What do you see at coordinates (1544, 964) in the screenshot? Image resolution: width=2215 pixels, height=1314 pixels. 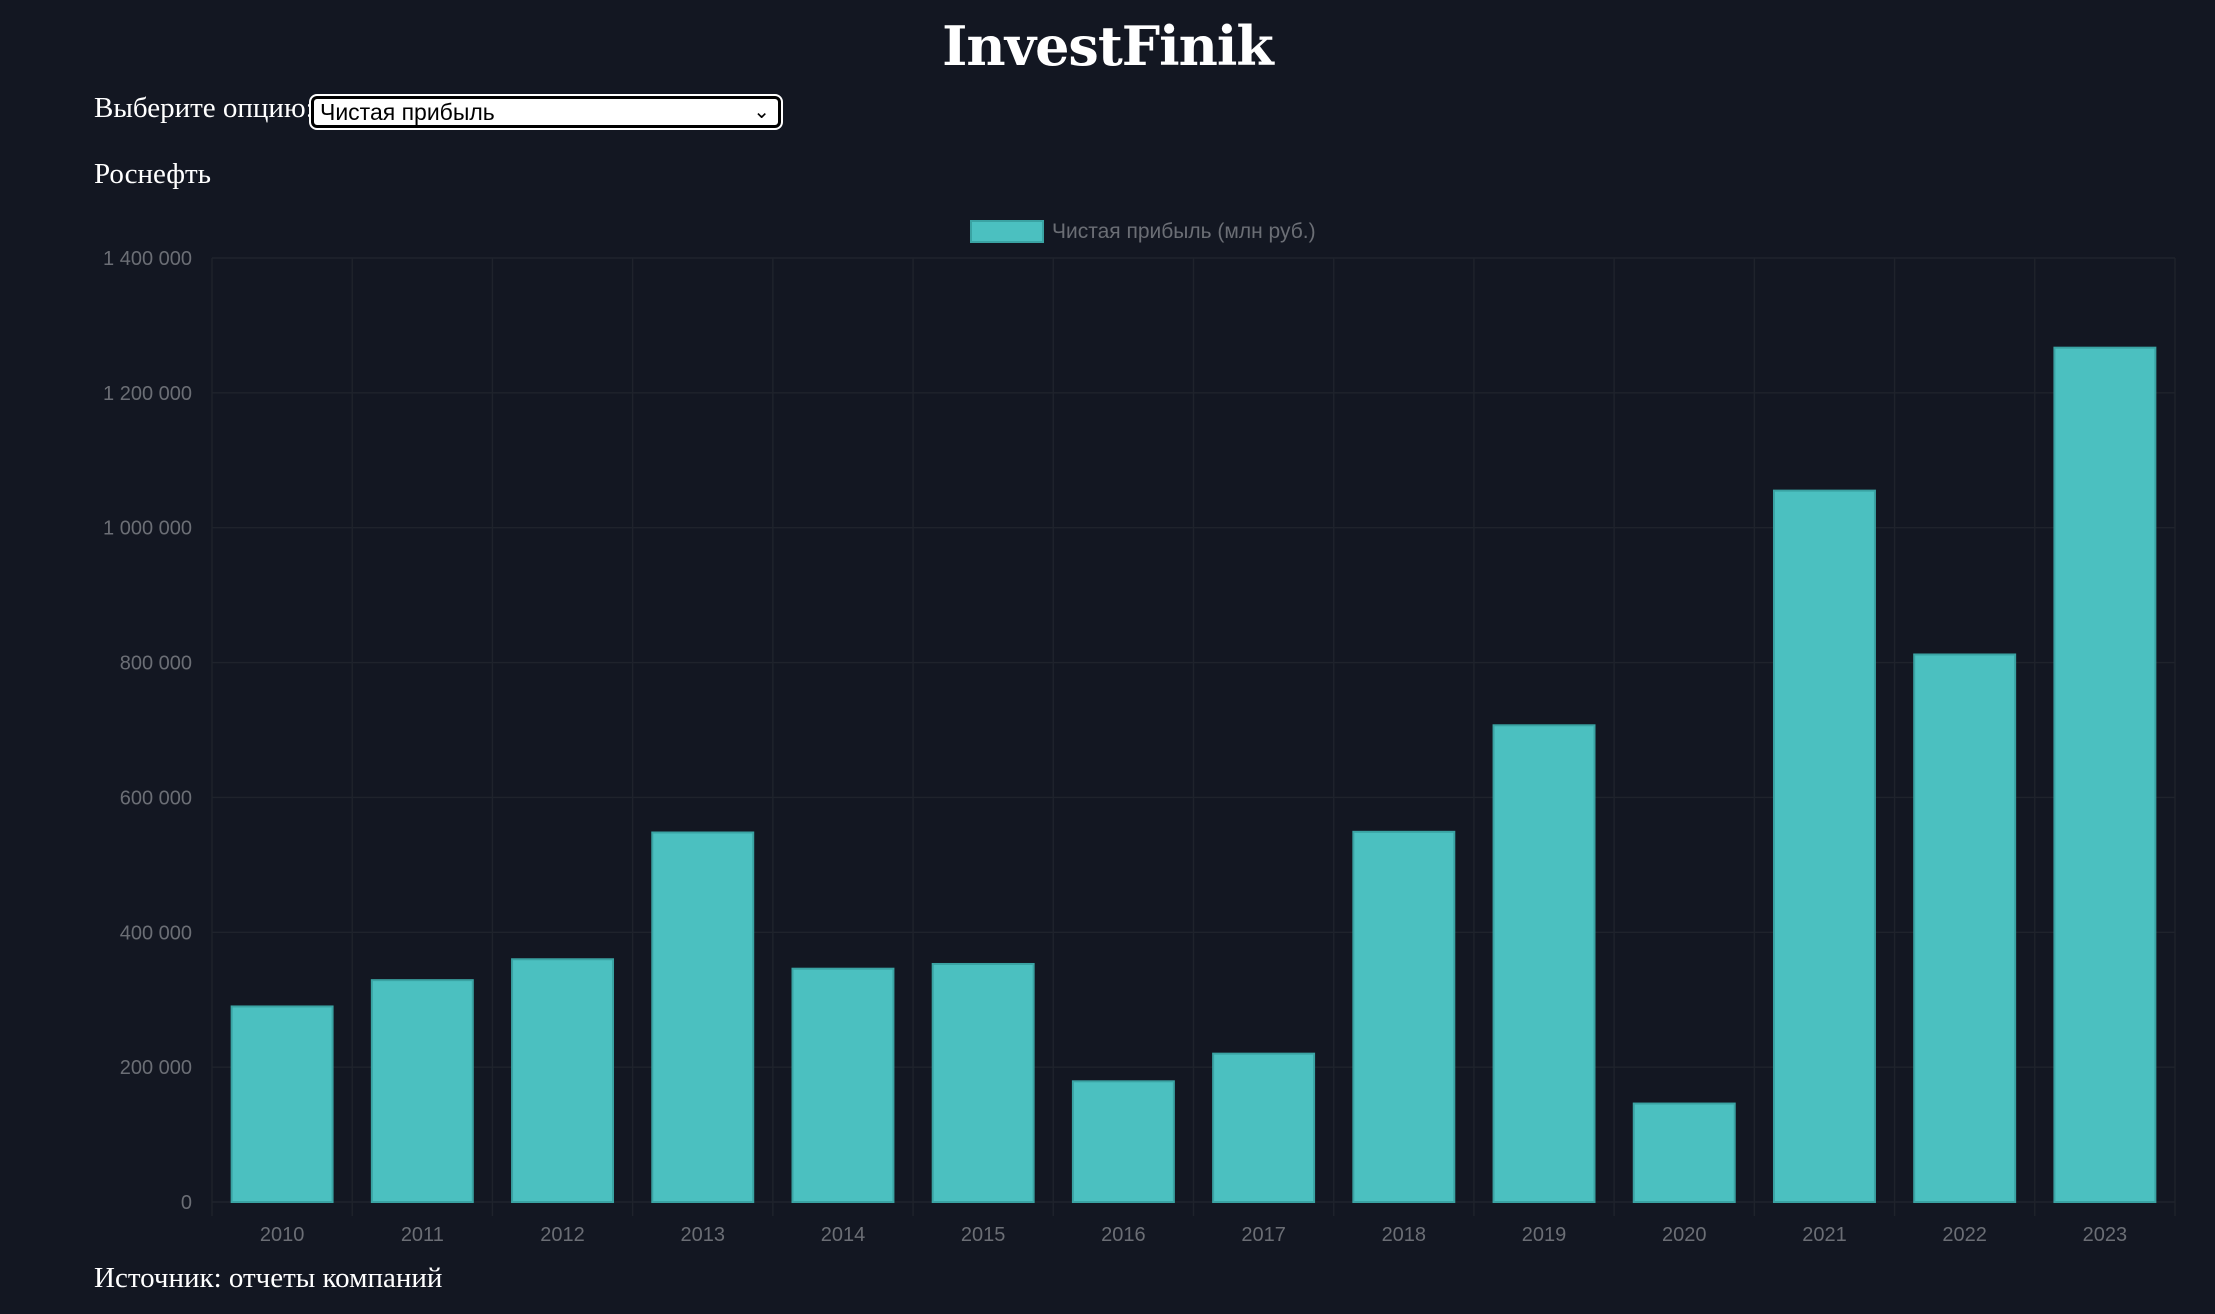 I see `bar-2019` at bounding box center [1544, 964].